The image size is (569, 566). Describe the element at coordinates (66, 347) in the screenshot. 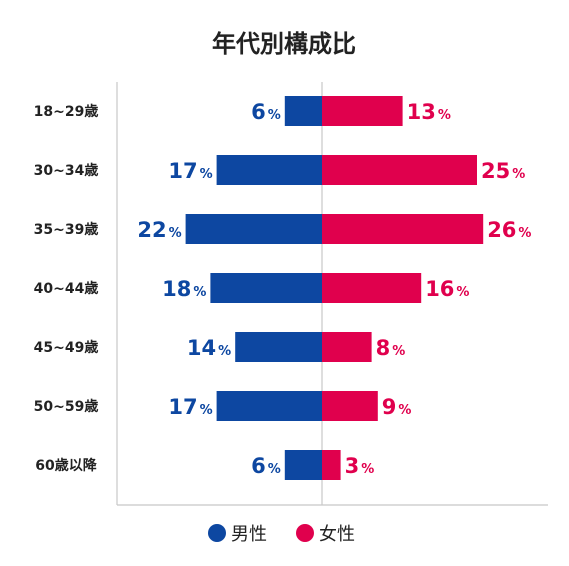

I see `category-label: 45~49歳` at that location.